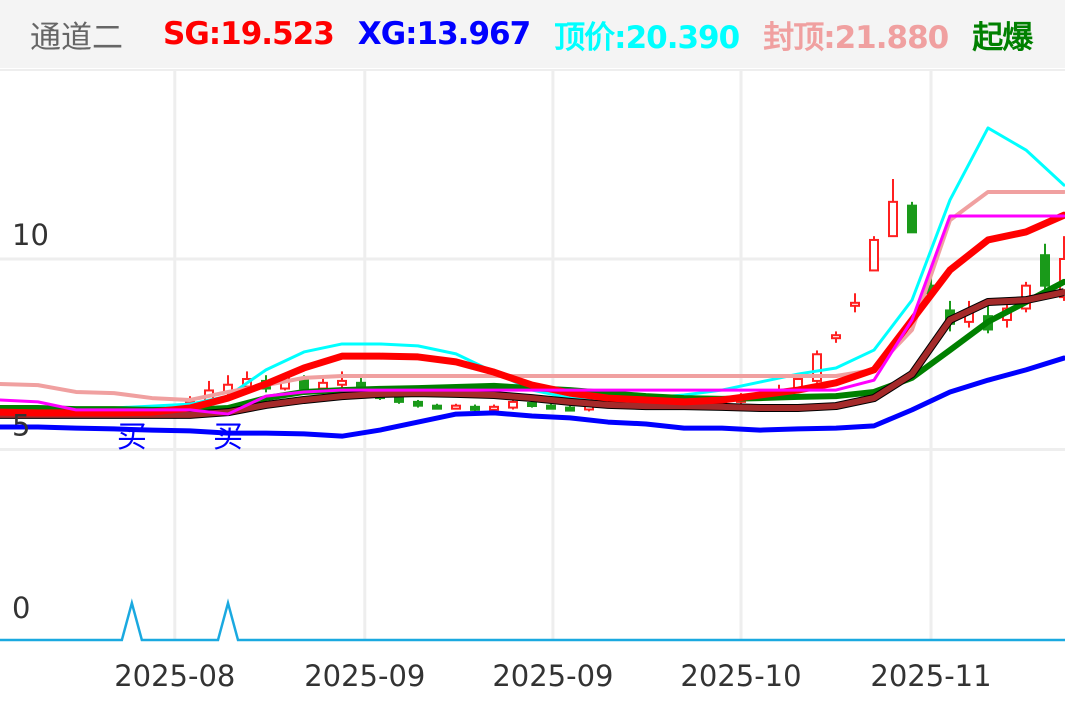  I want to click on x-tick-label: 2025-10, so click(740, 676).